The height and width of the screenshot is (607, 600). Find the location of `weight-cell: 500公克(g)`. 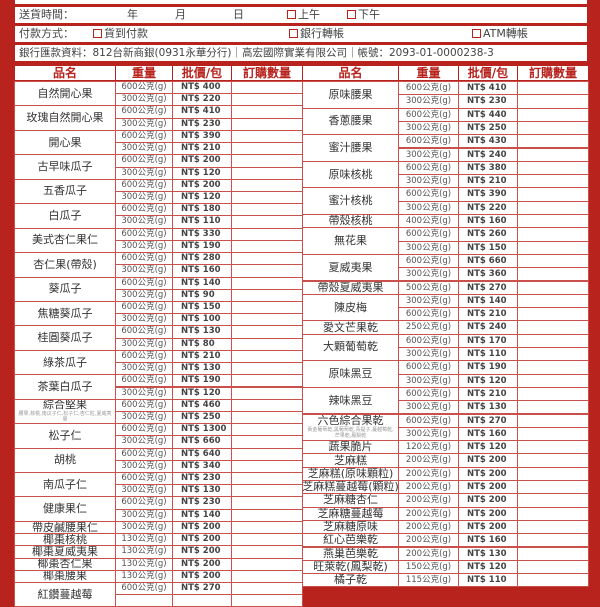

weight-cell: 500公克(g) is located at coordinates (428, 287).